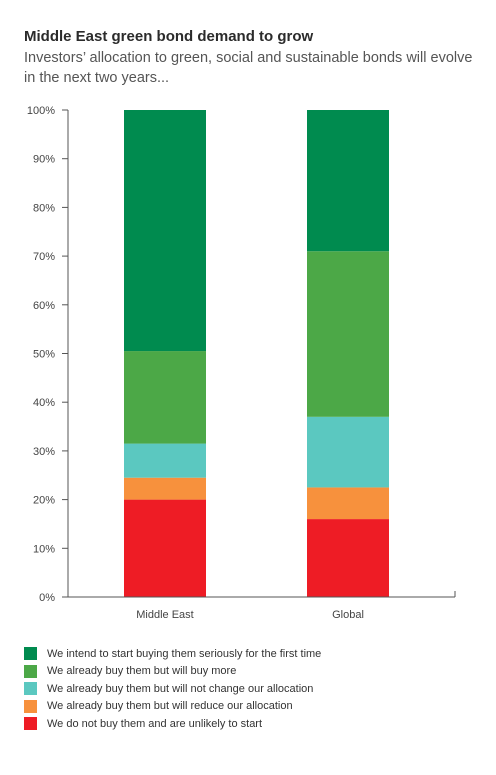 This screenshot has height=775, width=496. What do you see at coordinates (44, 403) in the screenshot?
I see `y-tick-label: 40%` at bounding box center [44, 403].